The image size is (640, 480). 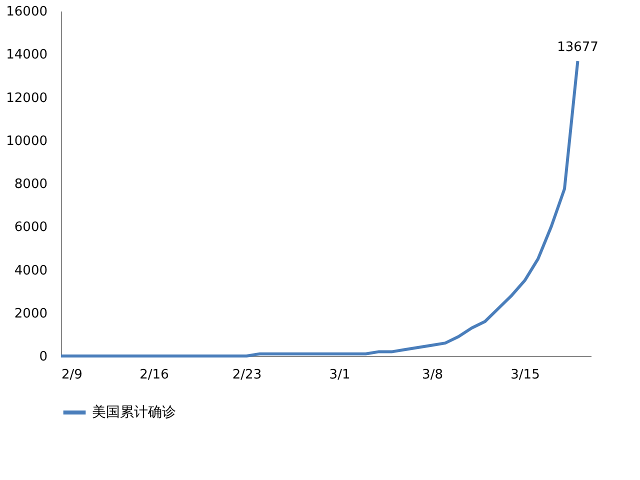 I want to click on x-tick-label: 2/23, so click(x=247, y=375).